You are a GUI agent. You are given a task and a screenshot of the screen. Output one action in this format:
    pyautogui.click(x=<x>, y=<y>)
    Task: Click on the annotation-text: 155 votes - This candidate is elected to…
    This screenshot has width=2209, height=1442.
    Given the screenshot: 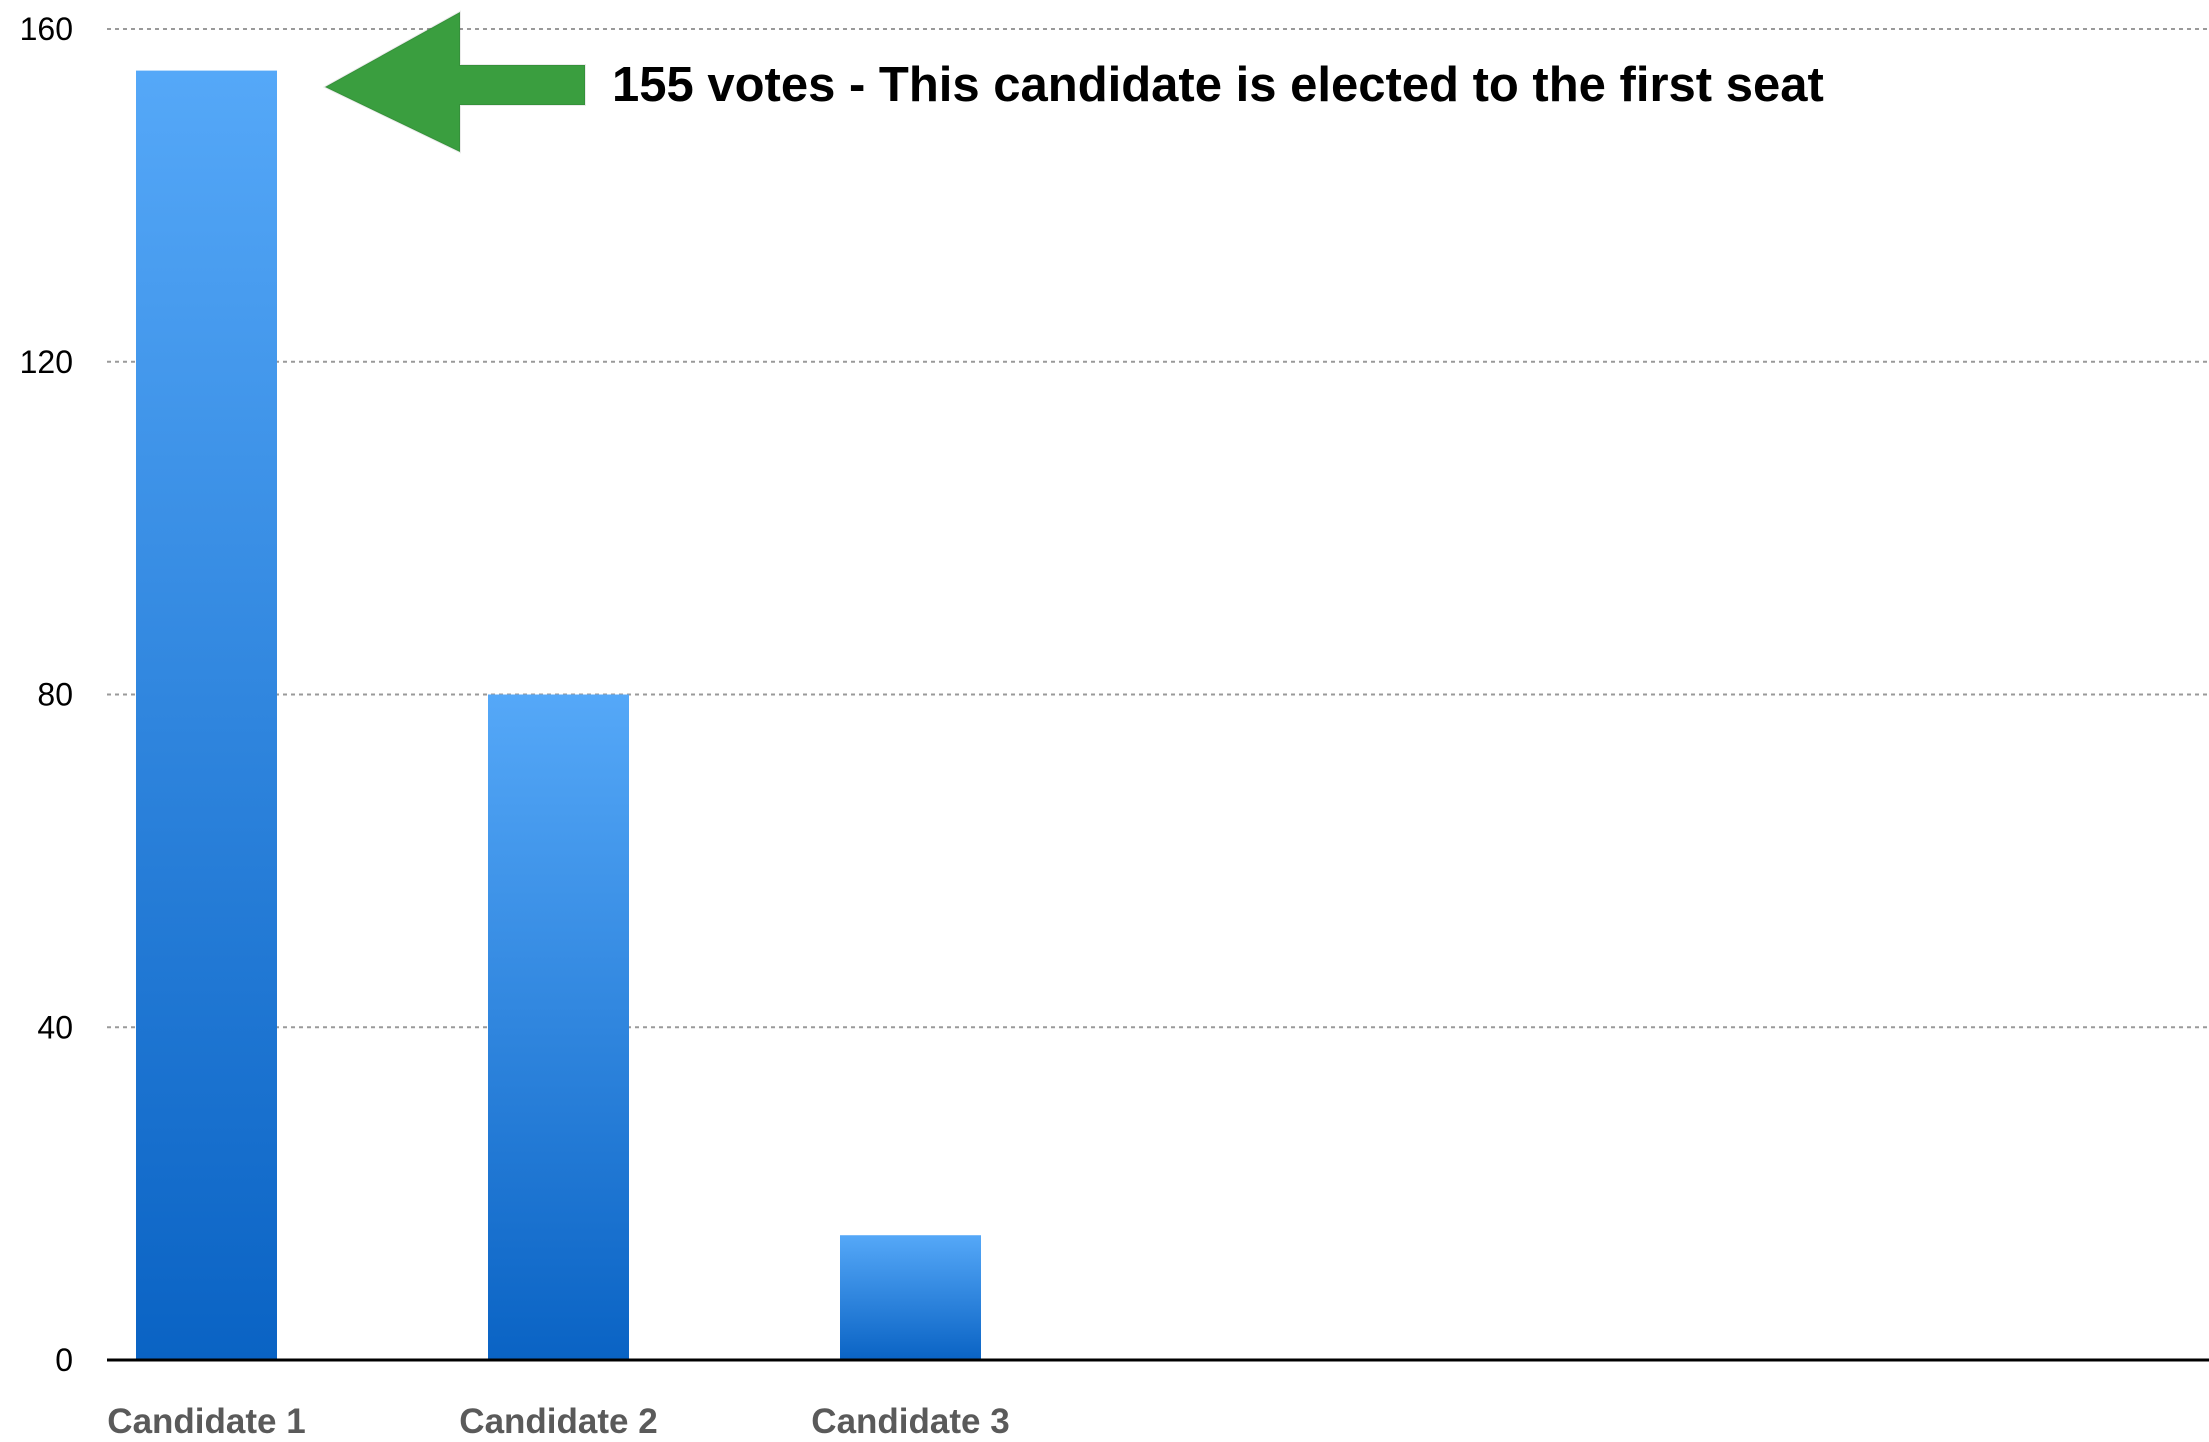 What is the action you would take?
    pyautogui.click(x=1218, y=85)
    